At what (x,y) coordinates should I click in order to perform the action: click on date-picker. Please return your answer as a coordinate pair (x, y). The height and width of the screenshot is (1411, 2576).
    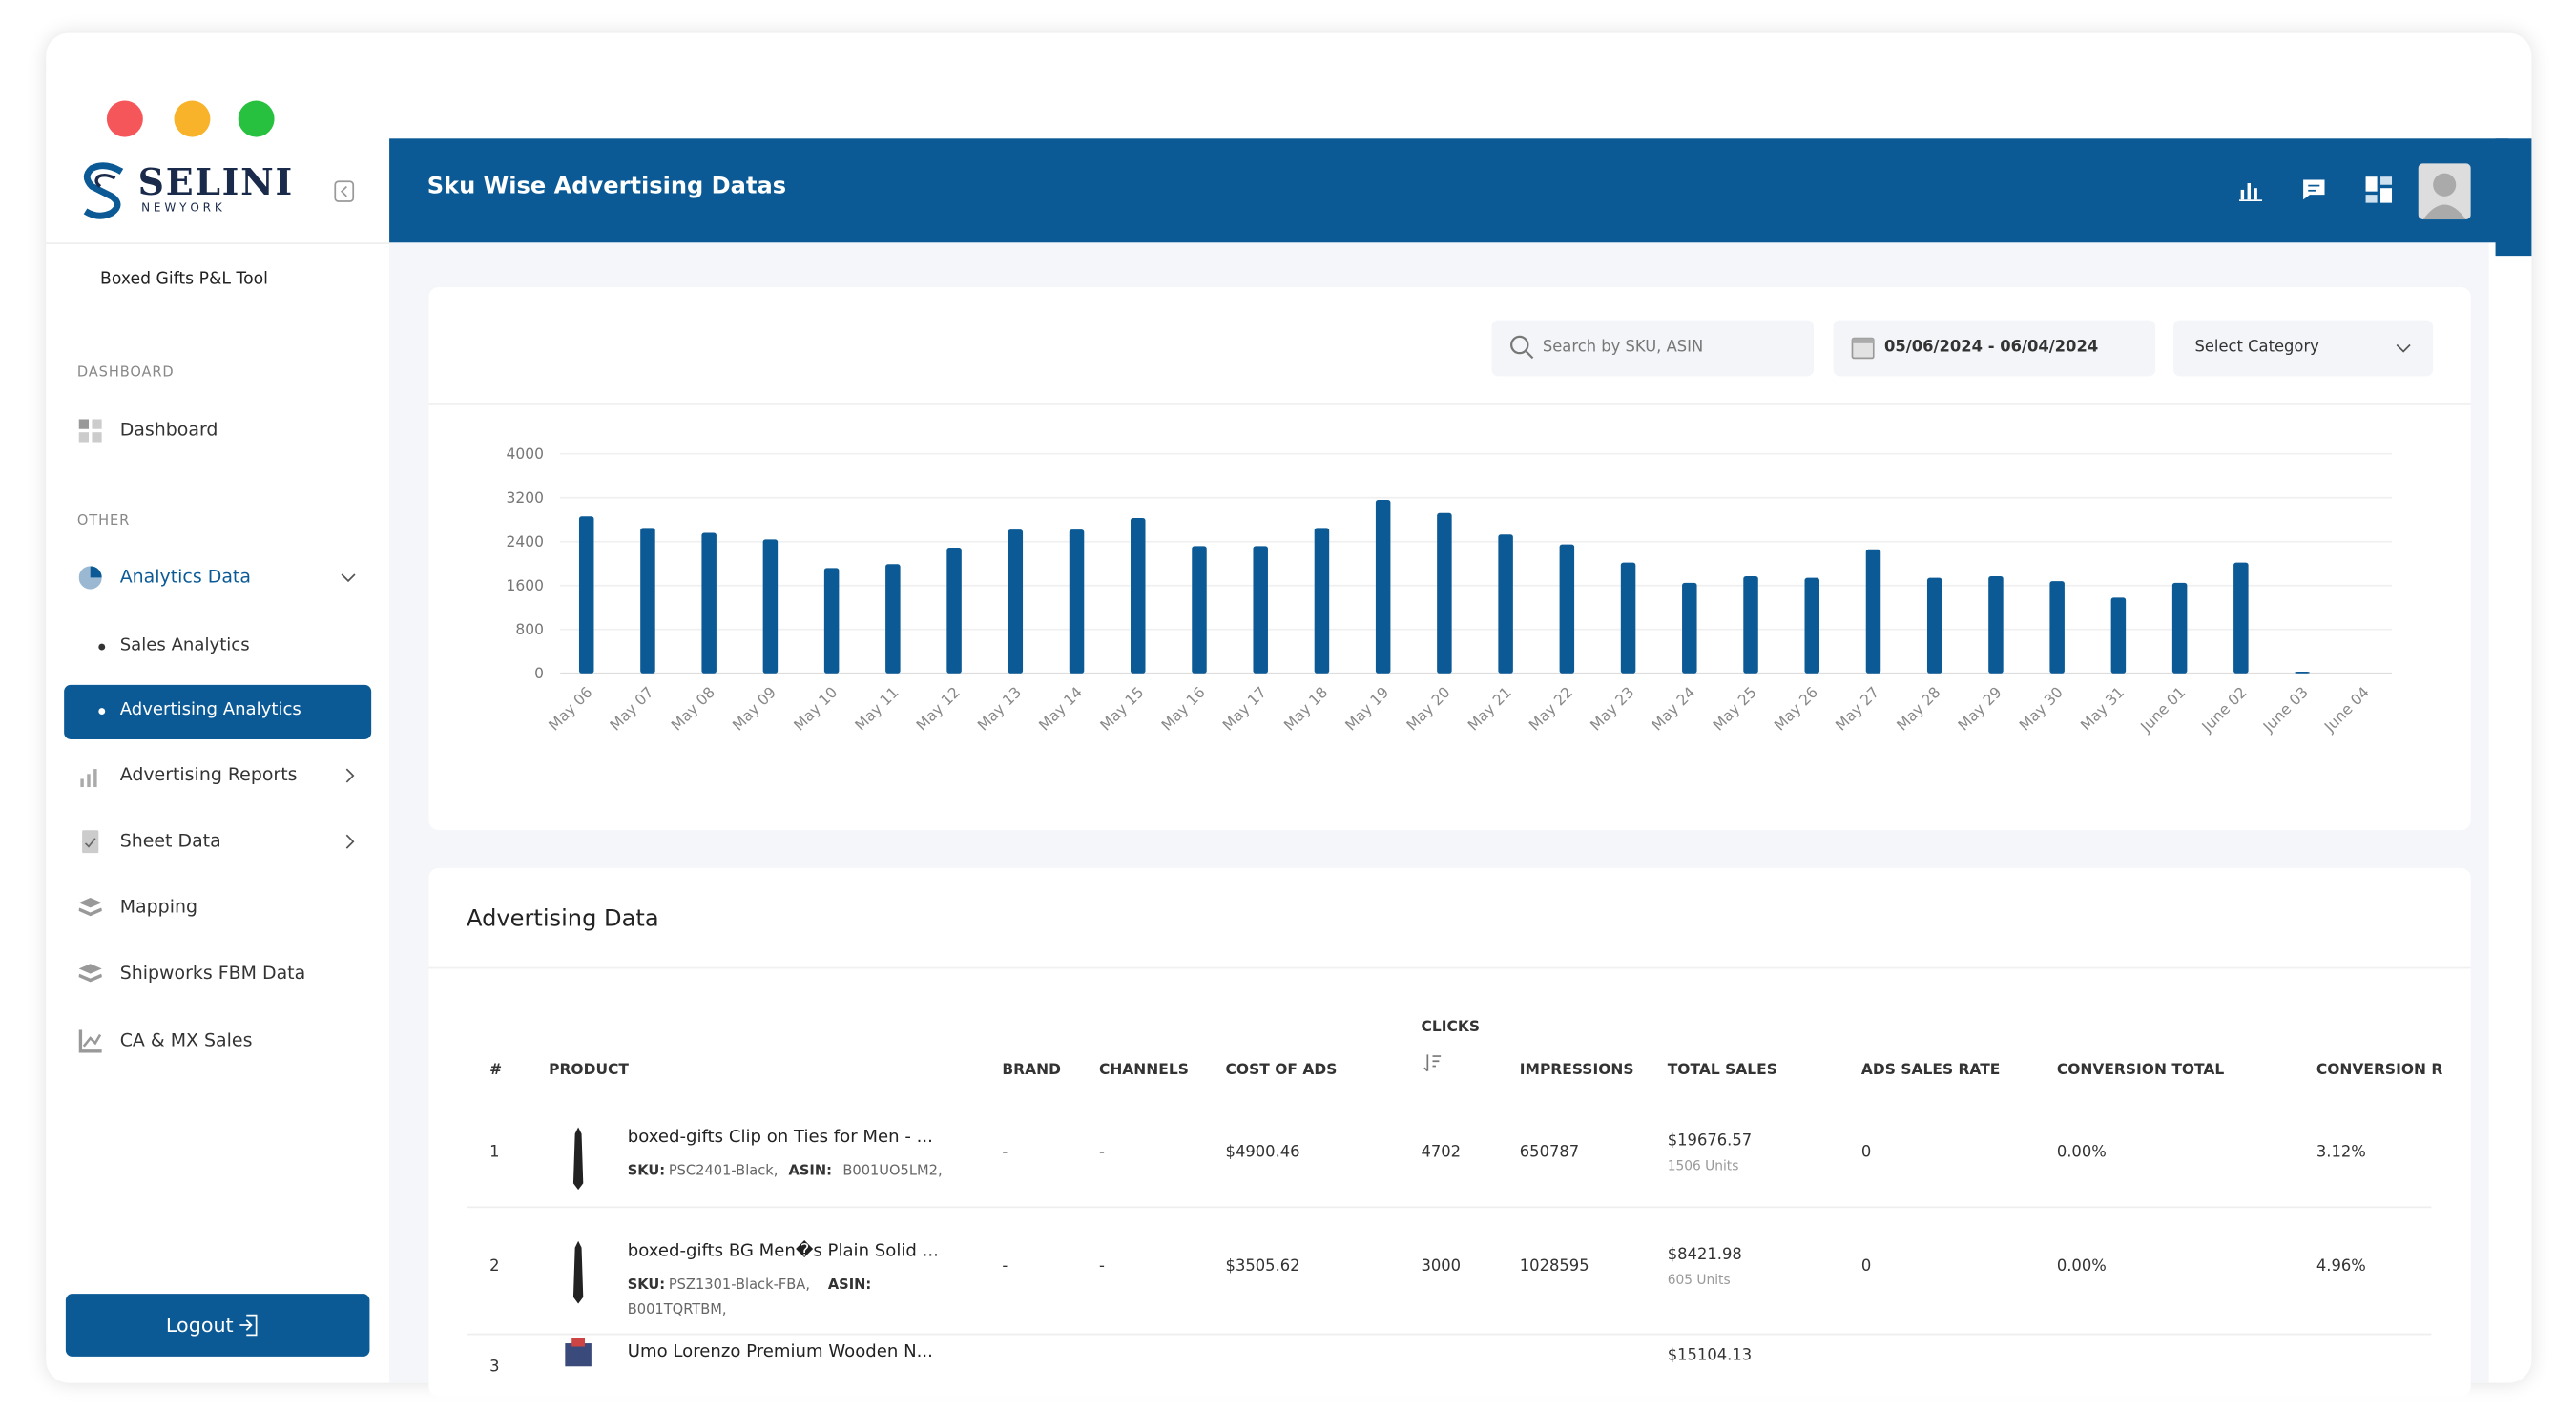
    Looking at the image, I should click on (1994, 348).